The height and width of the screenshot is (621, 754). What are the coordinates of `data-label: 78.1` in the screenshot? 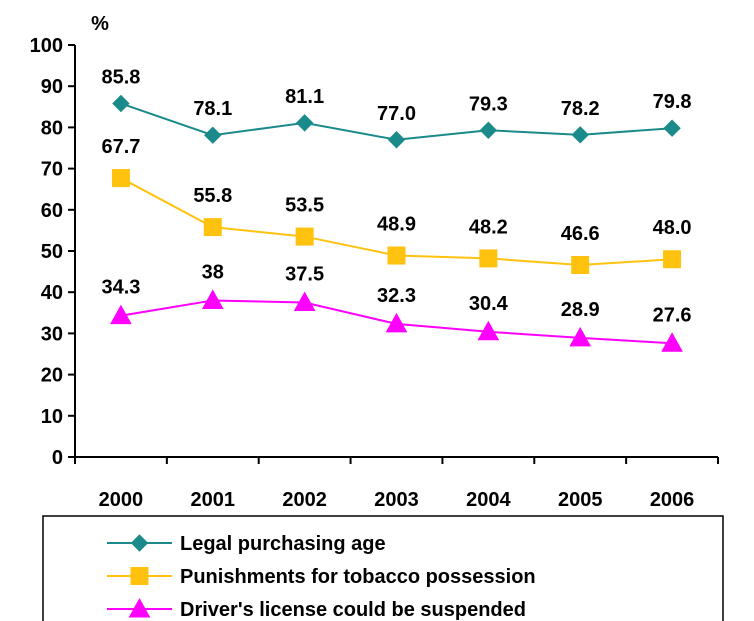 It's located at (212, 109).